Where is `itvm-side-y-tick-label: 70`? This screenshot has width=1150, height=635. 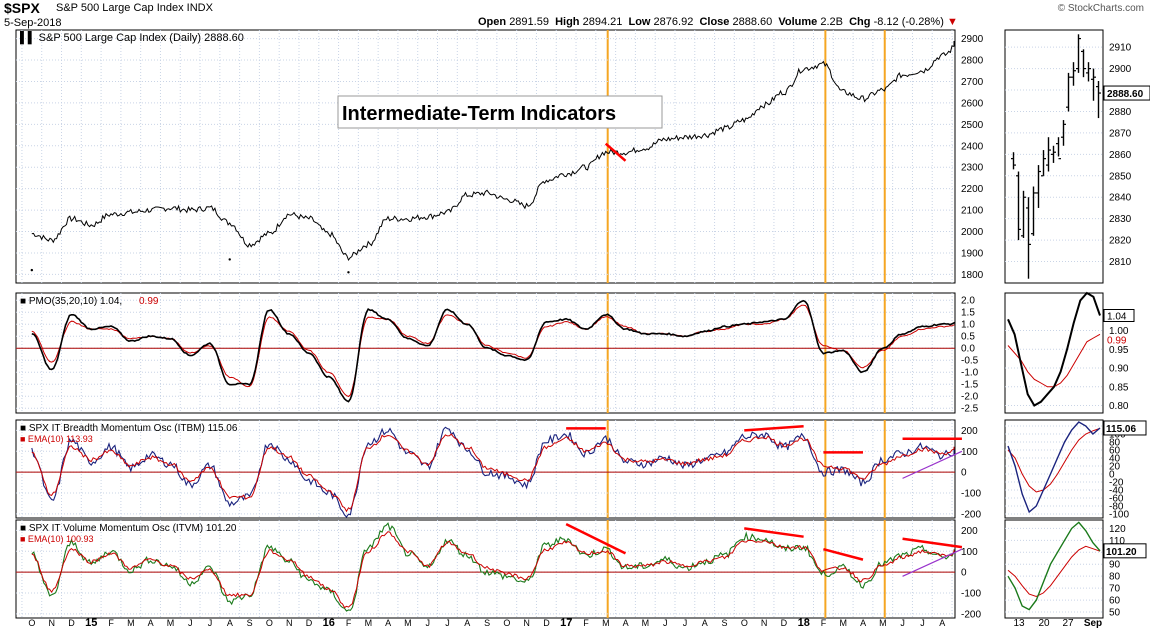
itvm-side-y-tick-label: 70 is located at coordinates (1115, 589).